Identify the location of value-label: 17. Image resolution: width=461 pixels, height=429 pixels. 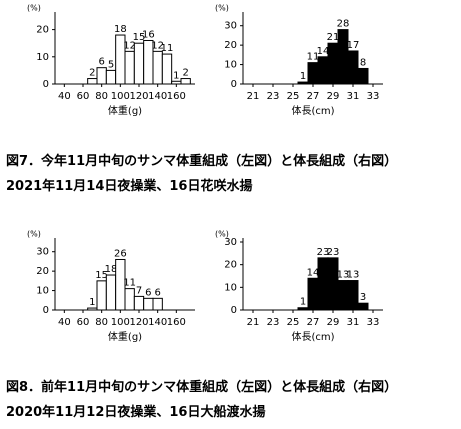
(353, 45).